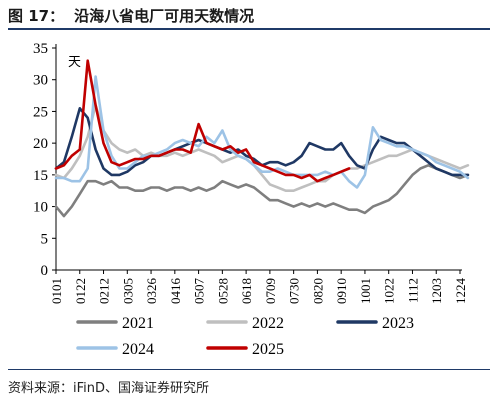  Describe the element at coordinates (115, 323) in the screenshot. I see `legend-item-2021: 2021` at that location.